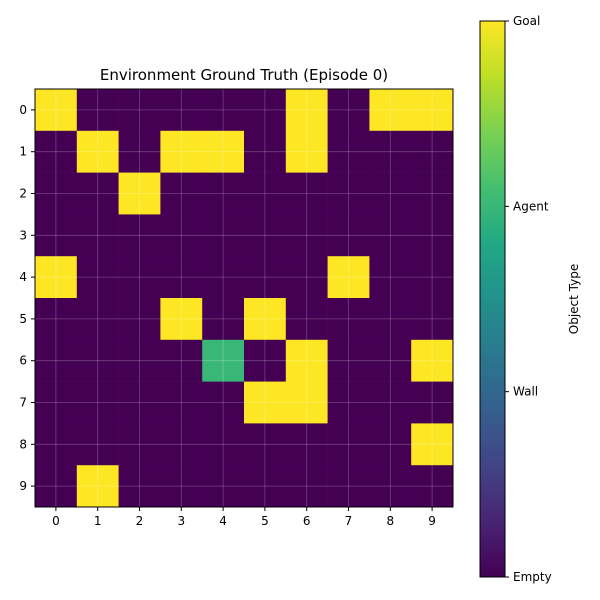 This screenshot has width=600, height=600. I want to click on y-tick-label: 4, so click(23, 277).